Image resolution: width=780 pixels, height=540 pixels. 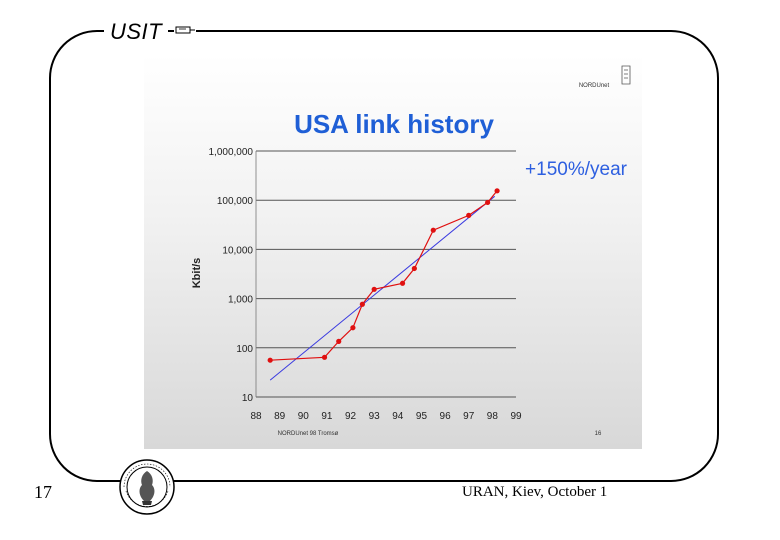 What do you see at coordinates (147, 487) in the screenshot?
I see `university-seal` at bounding box center [147, 487].